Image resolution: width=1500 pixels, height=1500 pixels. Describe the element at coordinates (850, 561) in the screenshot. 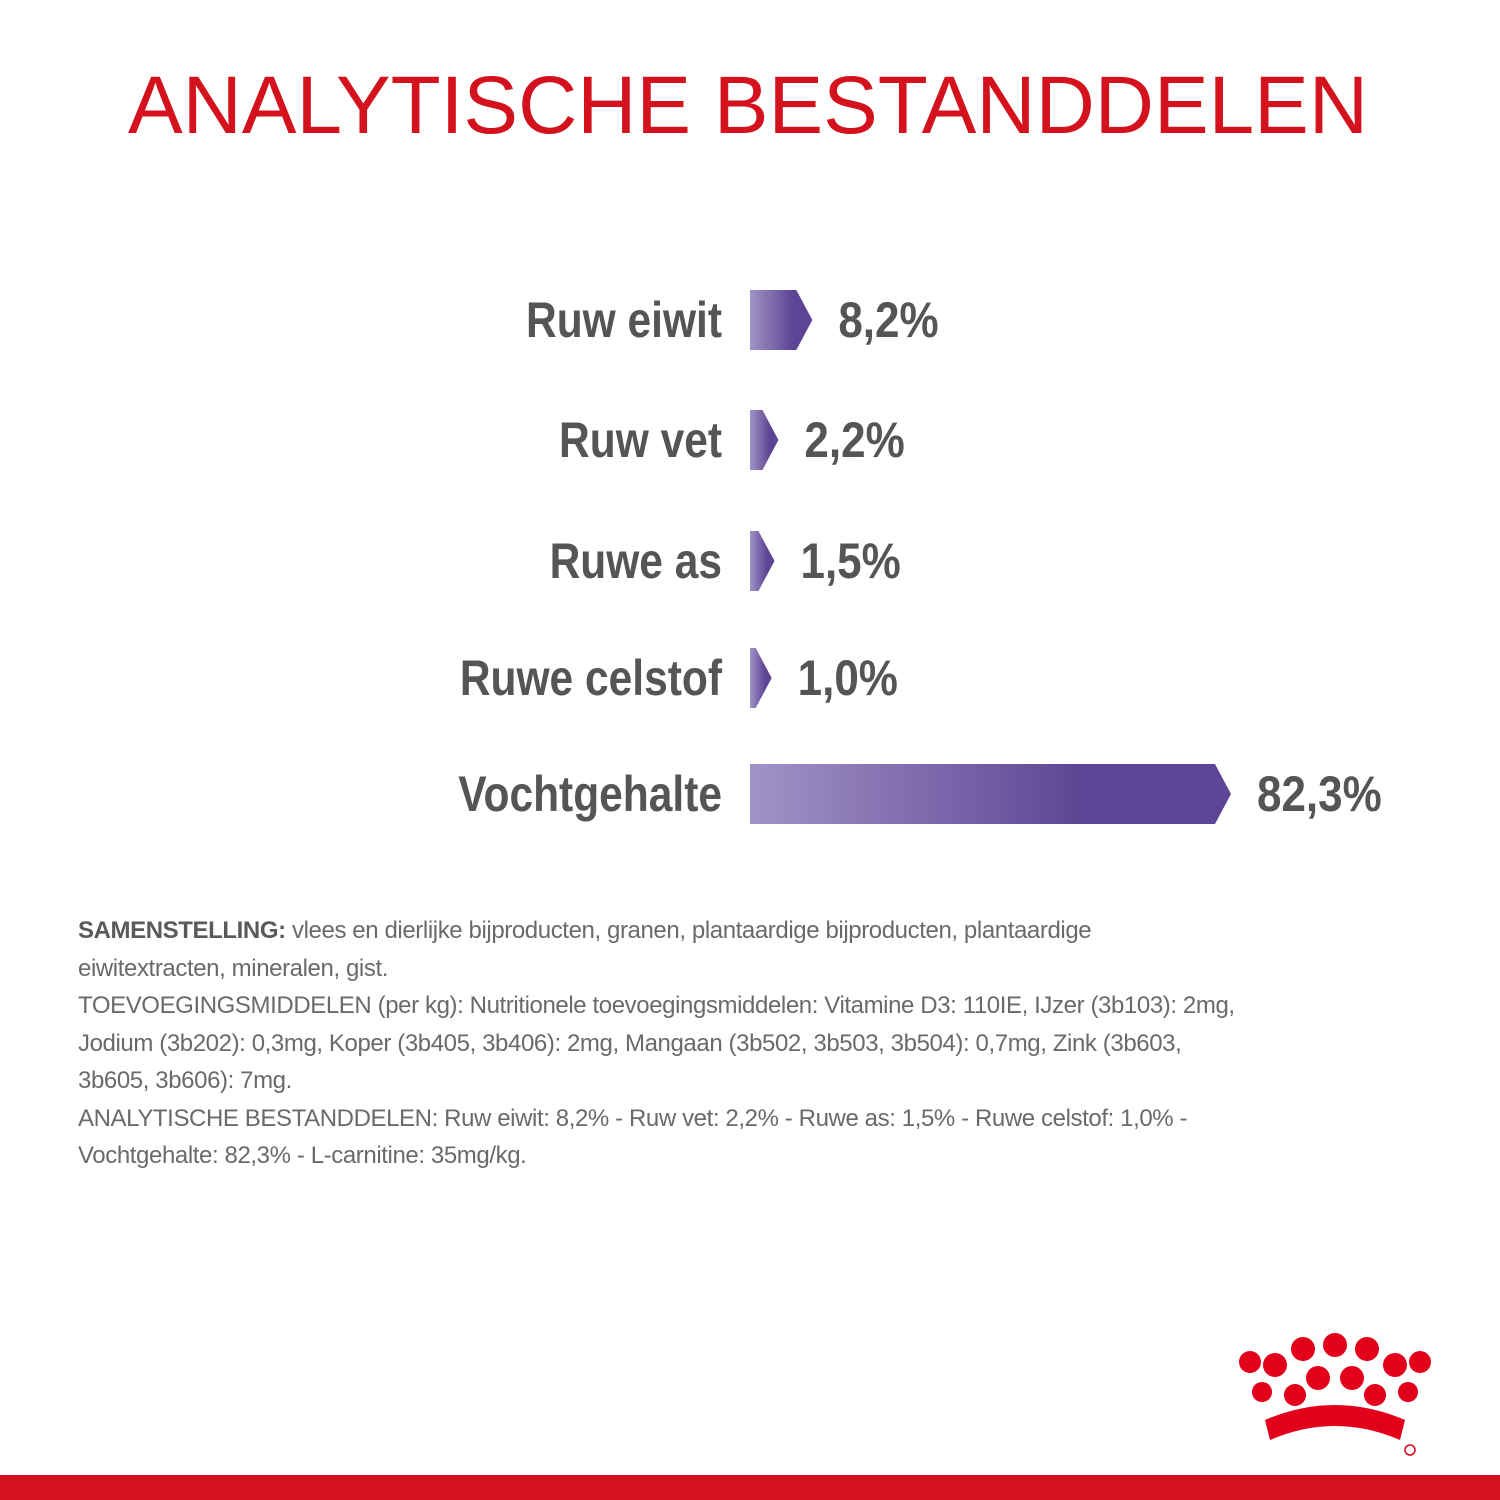

I see `value-label: 1,5%` at that location.